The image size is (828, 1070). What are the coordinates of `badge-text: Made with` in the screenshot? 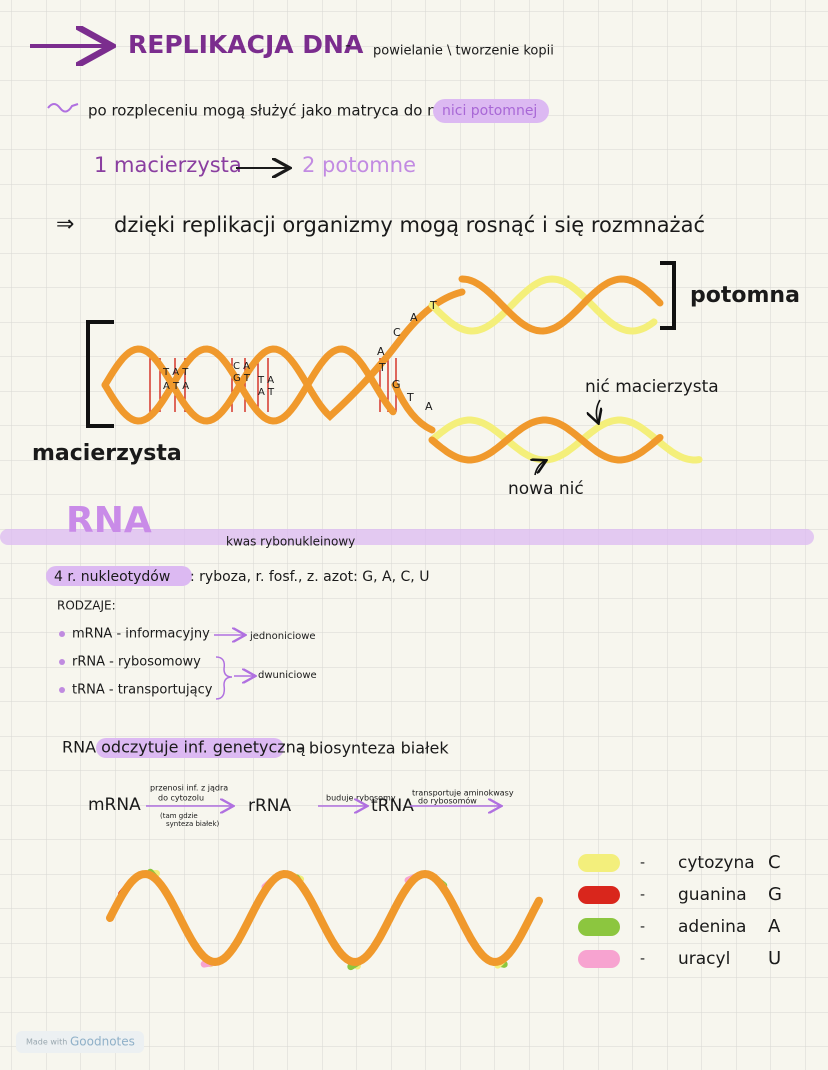 It's located at (46, 1042).